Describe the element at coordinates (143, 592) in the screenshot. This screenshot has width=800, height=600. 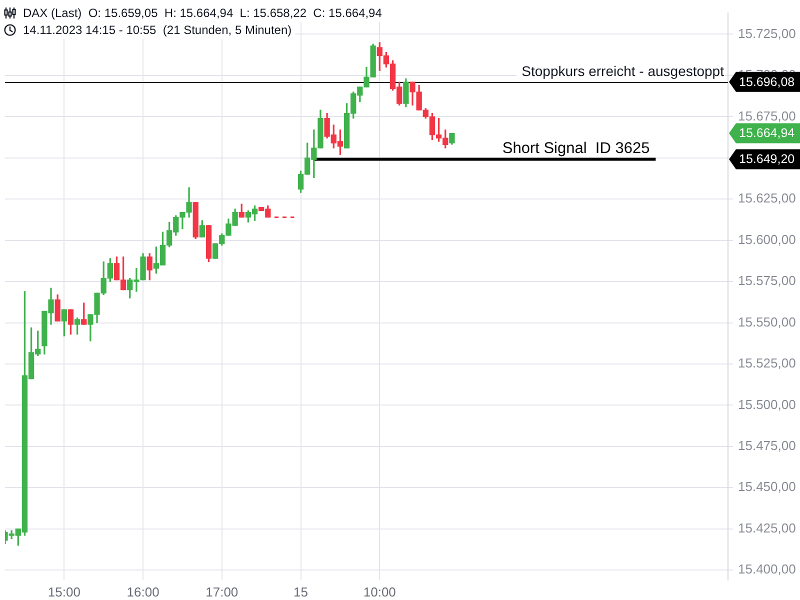
I see `x-tick-label: 16:00` at that location.